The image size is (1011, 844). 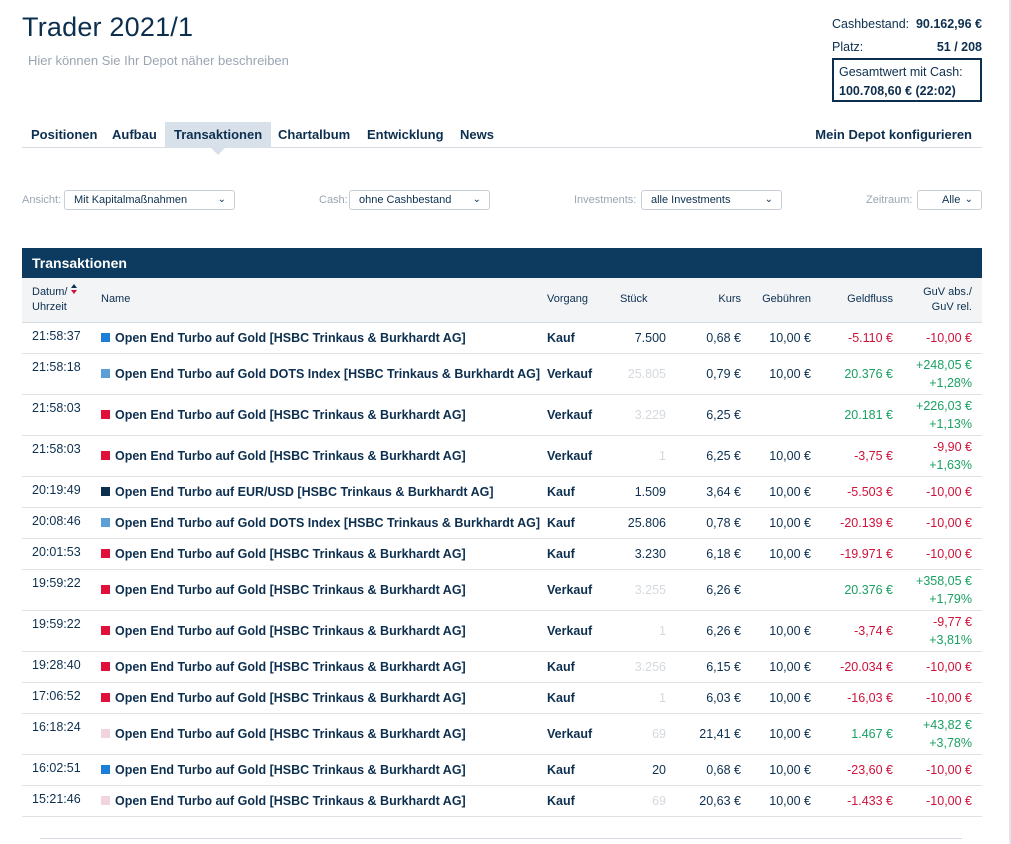 What do you see at coordinates (858, 492) in the screenshot?
I see `row-geldfluss: -5.503 €` at bounding box center [858, 492].